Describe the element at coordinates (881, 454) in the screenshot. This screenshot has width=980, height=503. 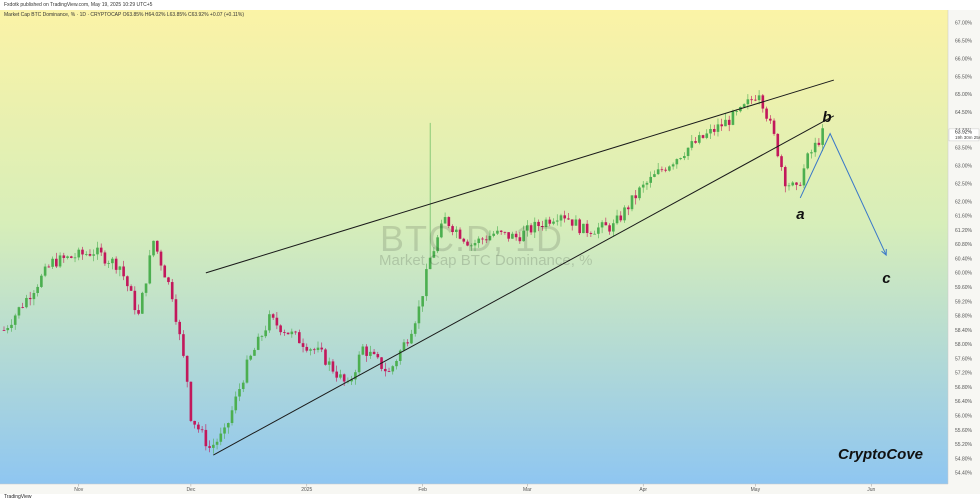
I see `brand-label: CryptoCove` at that location.